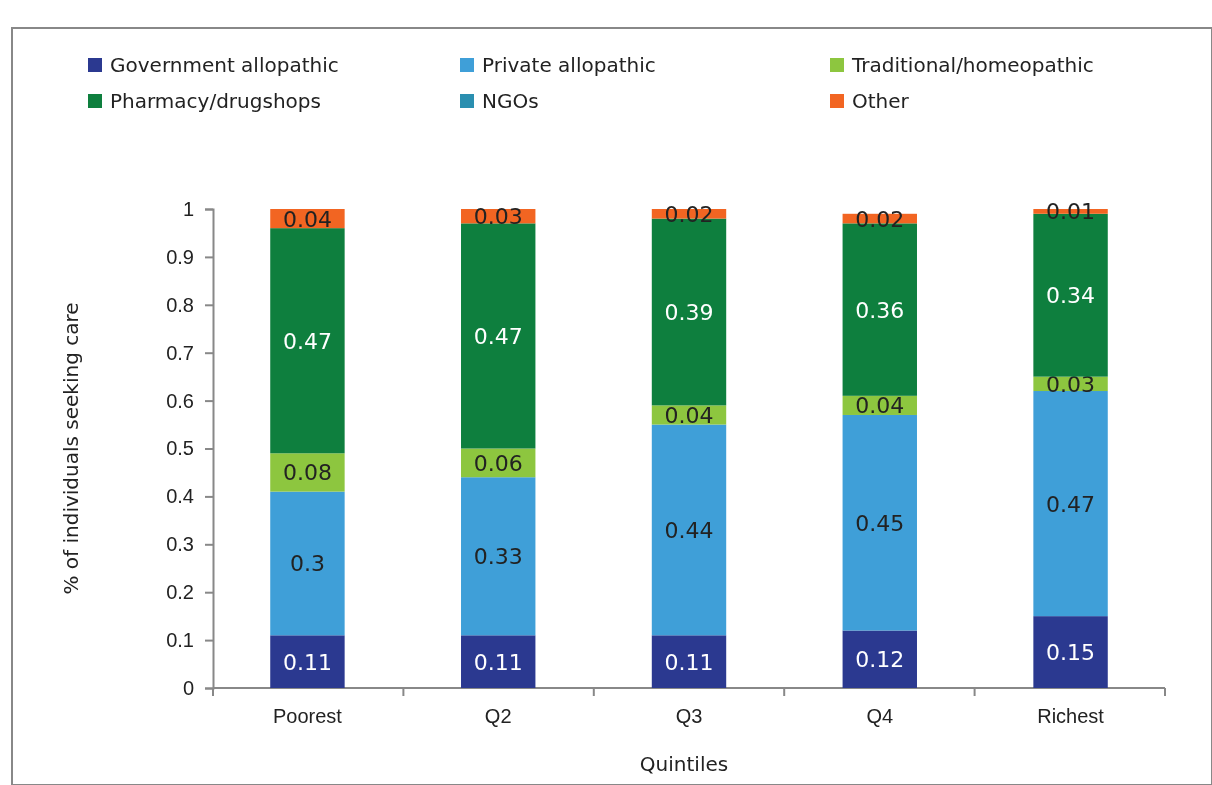 This screenshot has height=785, width=1212. I want to click on legend-label: Traditional/homeopathic, so click(972, 65).